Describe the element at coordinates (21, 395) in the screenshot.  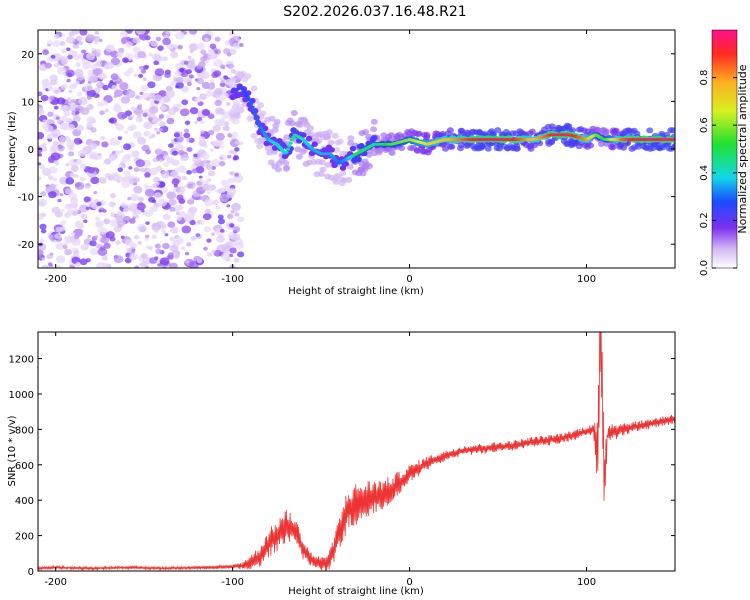
I see `snr-y-tick-label: 1000` at that location.